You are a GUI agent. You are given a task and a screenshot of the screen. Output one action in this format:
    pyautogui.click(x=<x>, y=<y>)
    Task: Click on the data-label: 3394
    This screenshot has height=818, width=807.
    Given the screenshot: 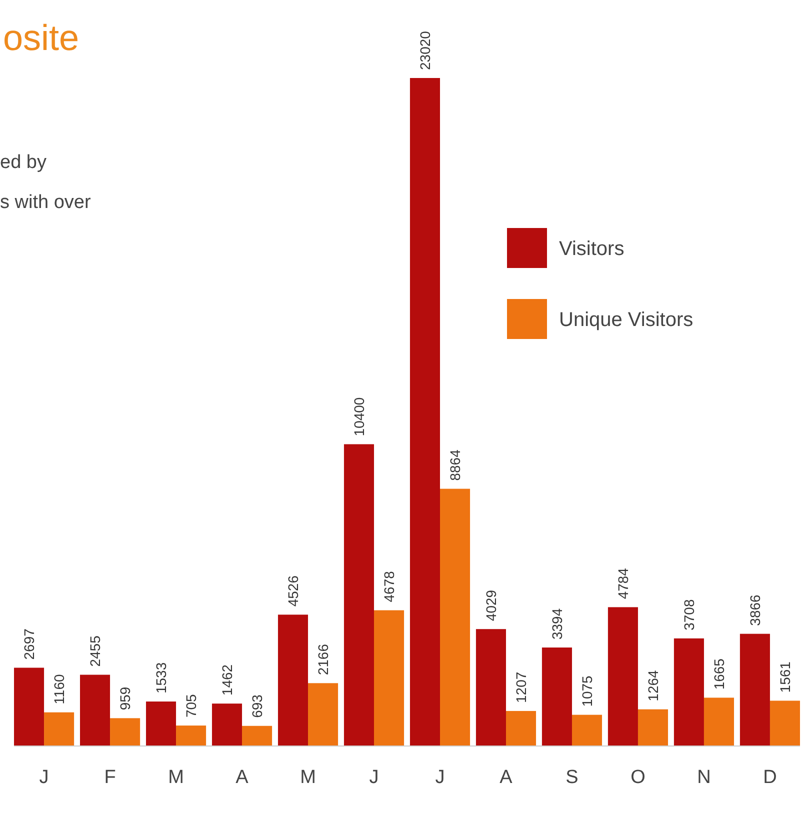 What is the action you would take?
    pyautogui.click(x=556, y=624)
    